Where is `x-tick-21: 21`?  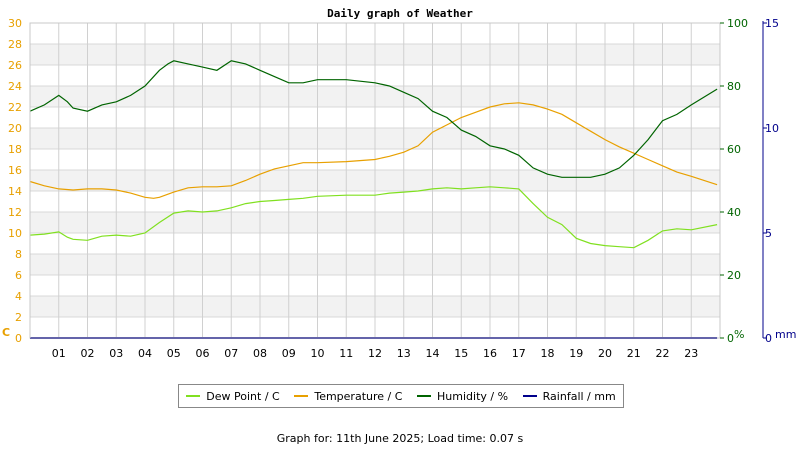
x-tick-21: 21 is located at coordinates (634, 353).